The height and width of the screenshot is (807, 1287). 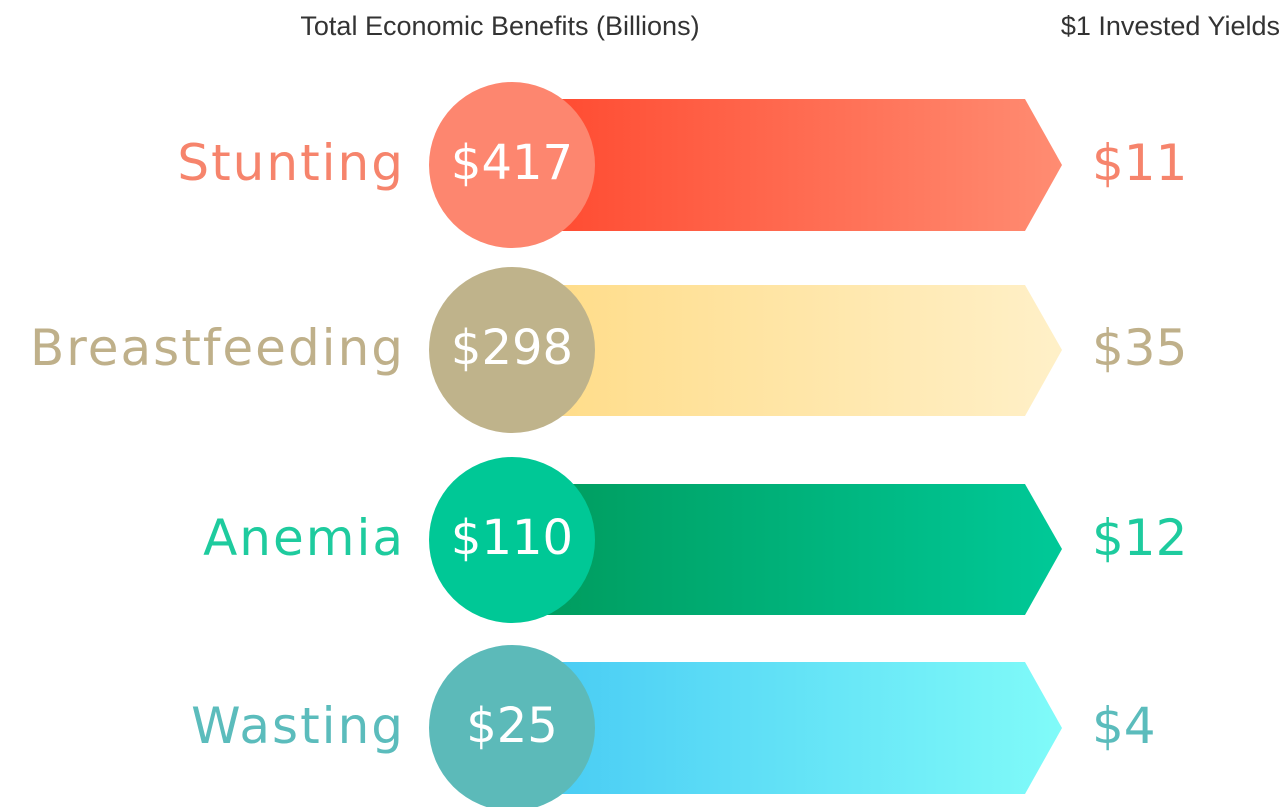 I want to click on row-label: Stunting, so click(x=291, y=163).